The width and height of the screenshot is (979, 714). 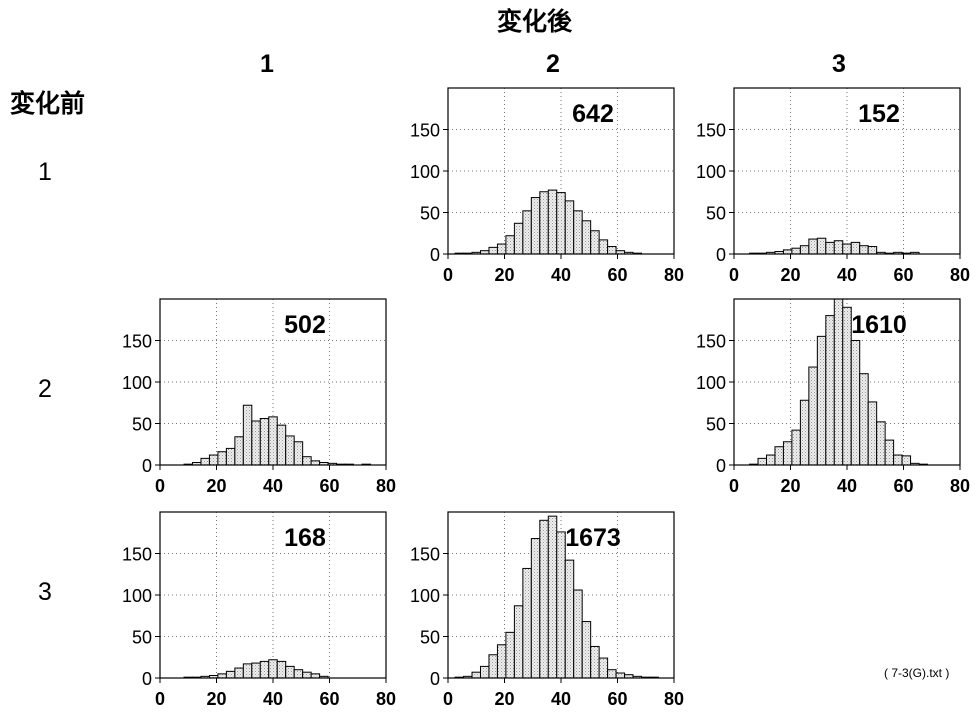 I want to click on after-title: 変化後, so click(x=535, y=22).